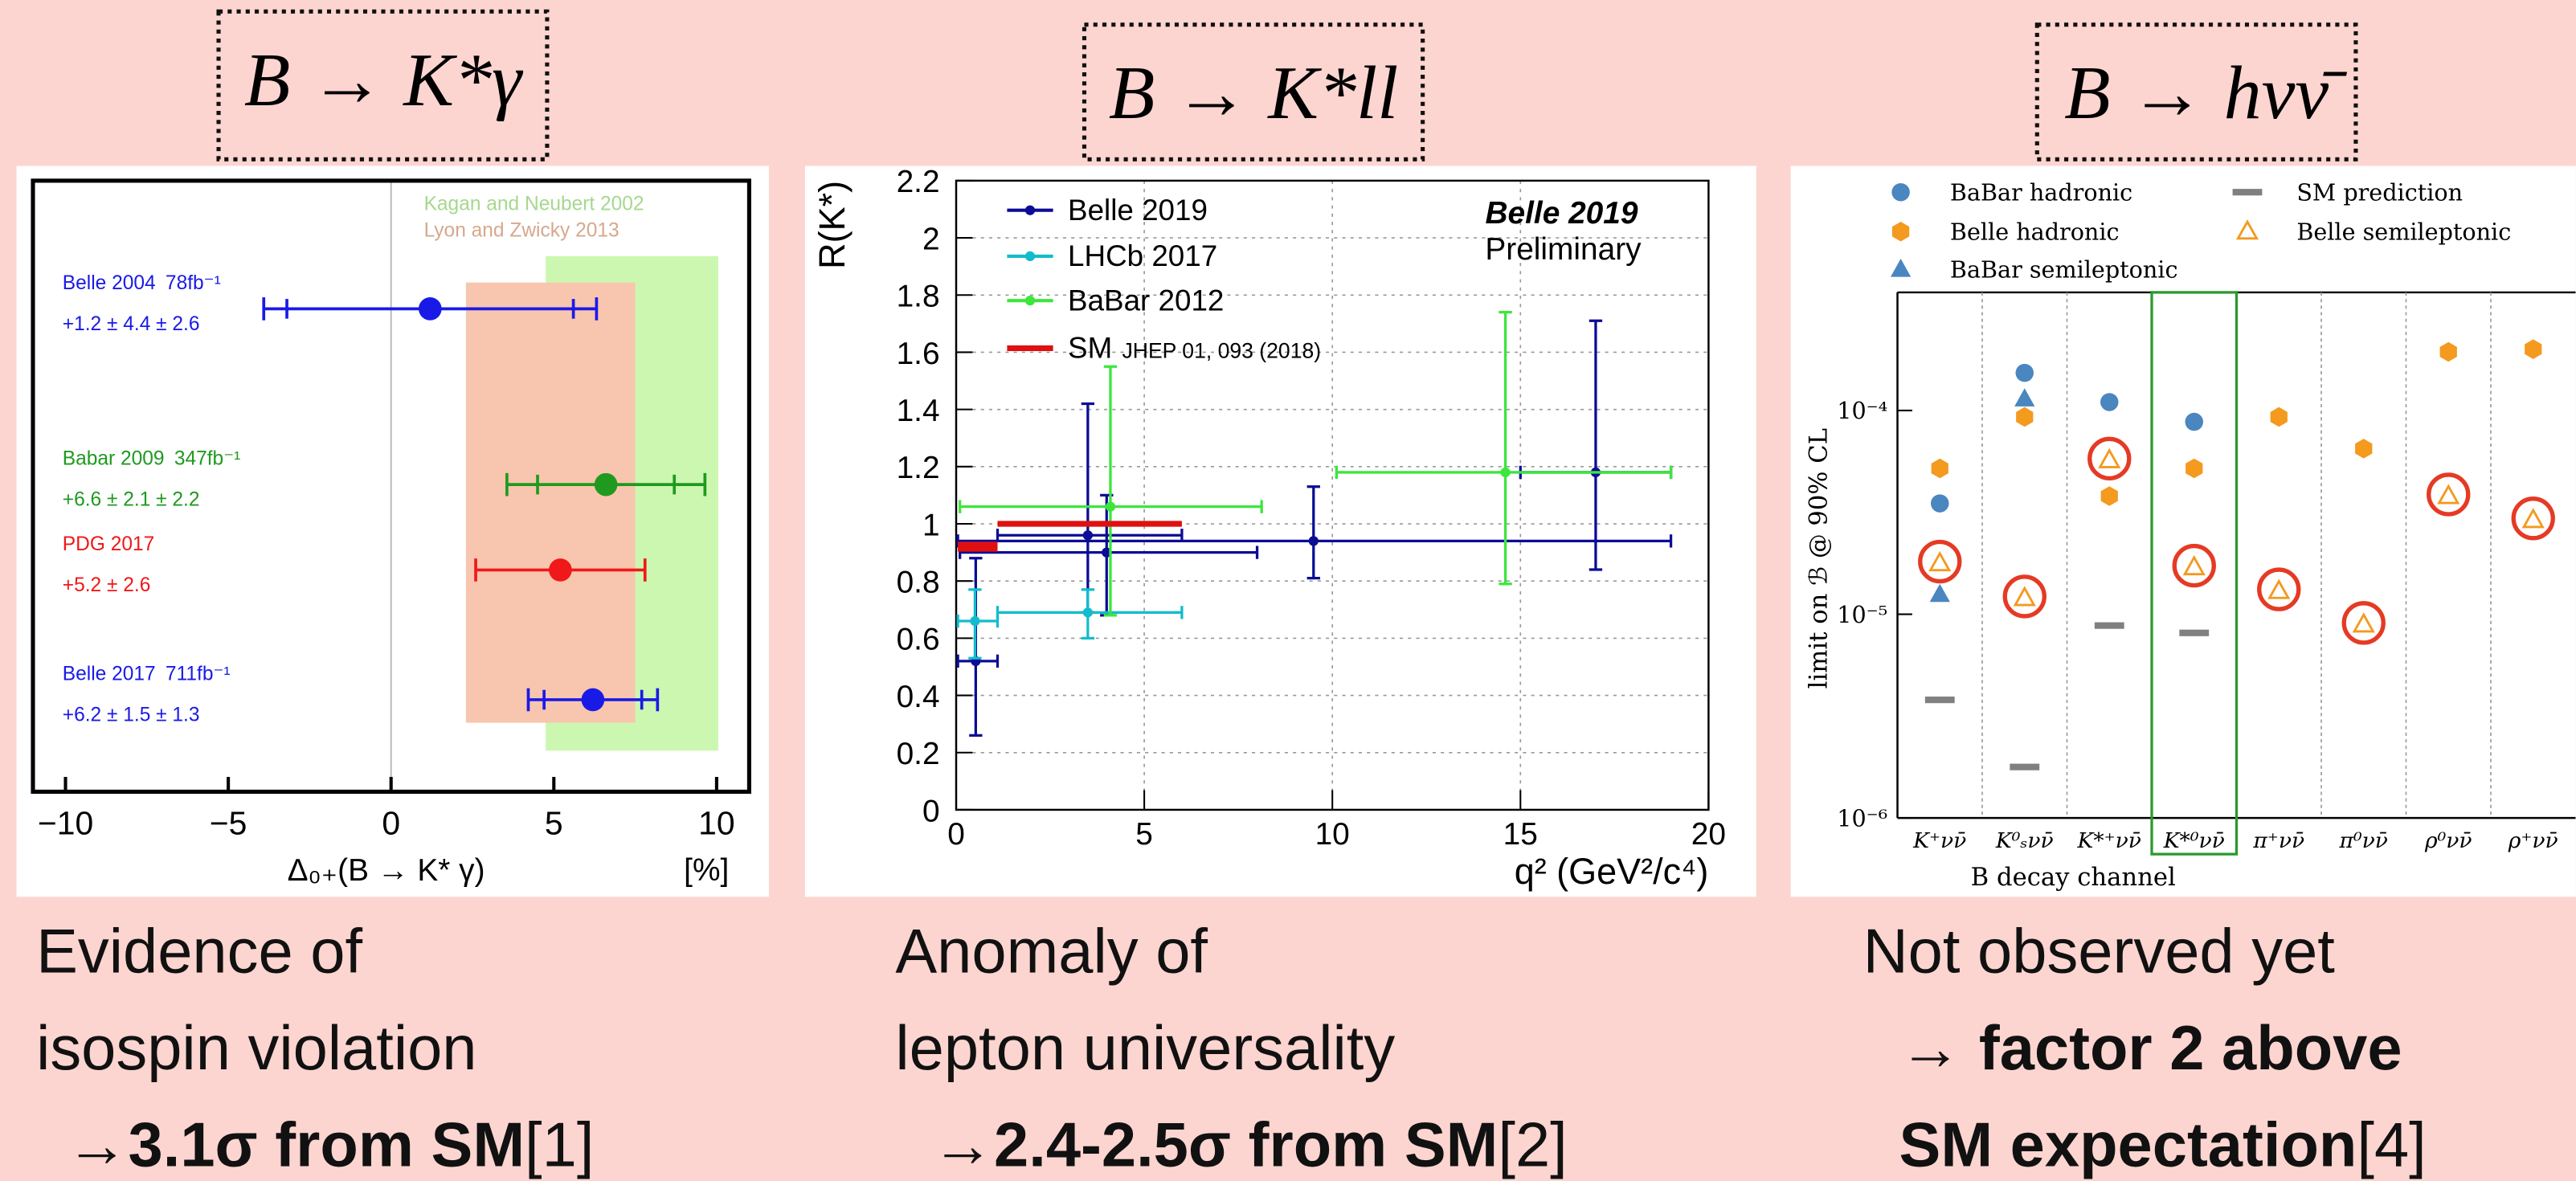  Describe the element at coordinates (2041, 192) in the screenshot. I see `legend-label: BaBar hadronic` at that location.